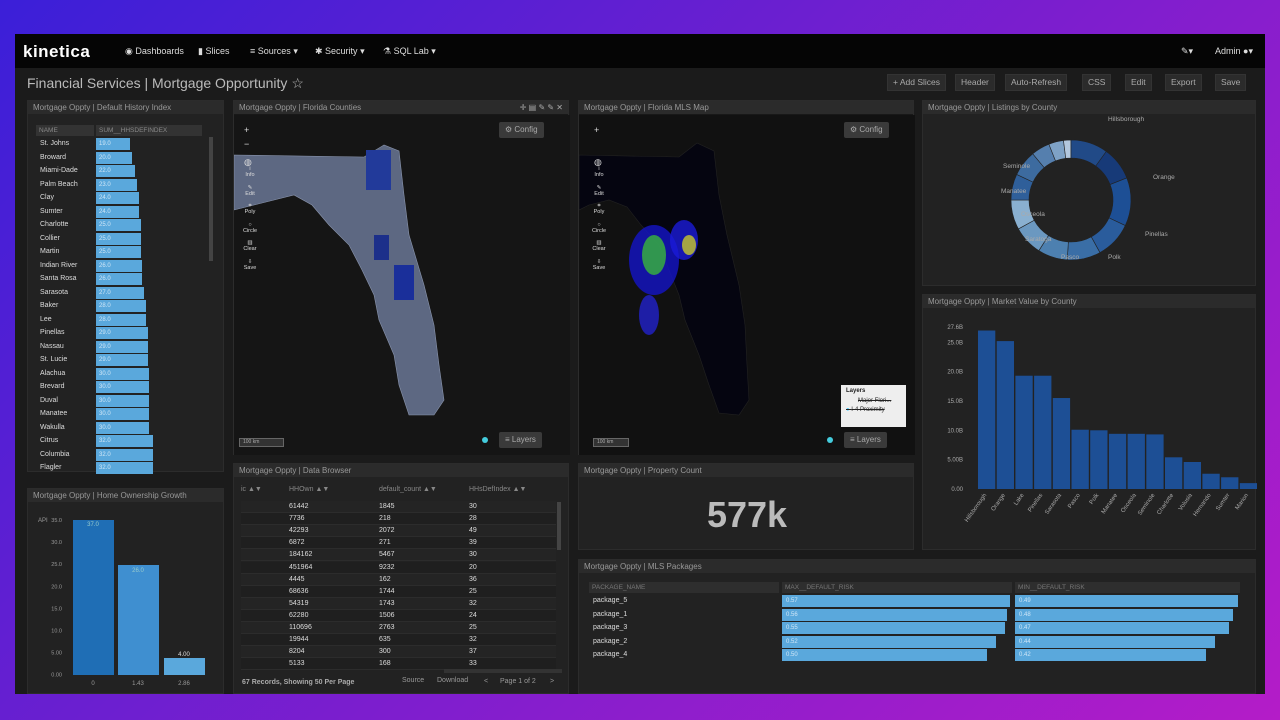 The height and width of the screenshot is (720, 1280). What do you see at coordinates (684, 587) in the screenshot?
I see `column-header: PACKAGE_NAME` at bounding box center [684, 587].